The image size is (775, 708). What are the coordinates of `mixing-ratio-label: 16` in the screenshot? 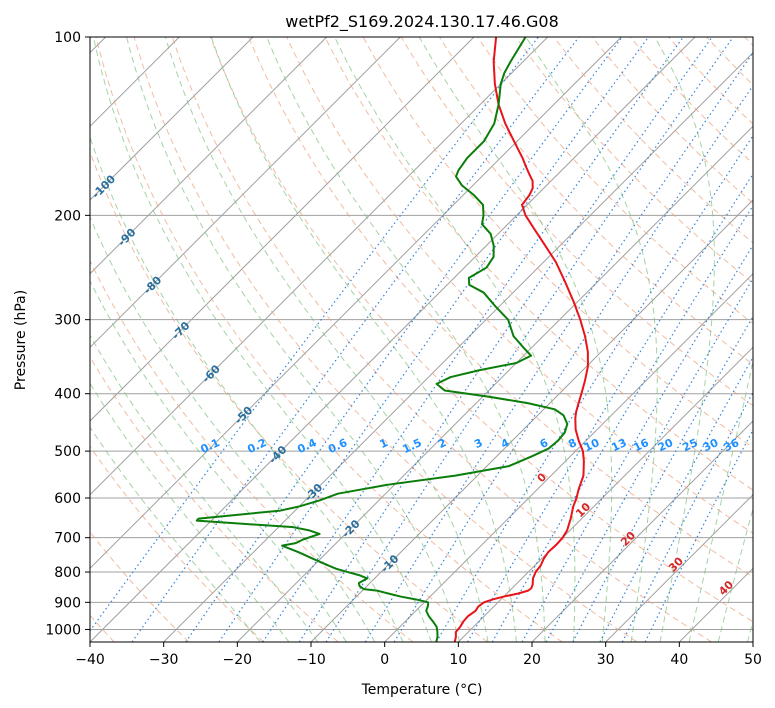 It's located at (642, 445).